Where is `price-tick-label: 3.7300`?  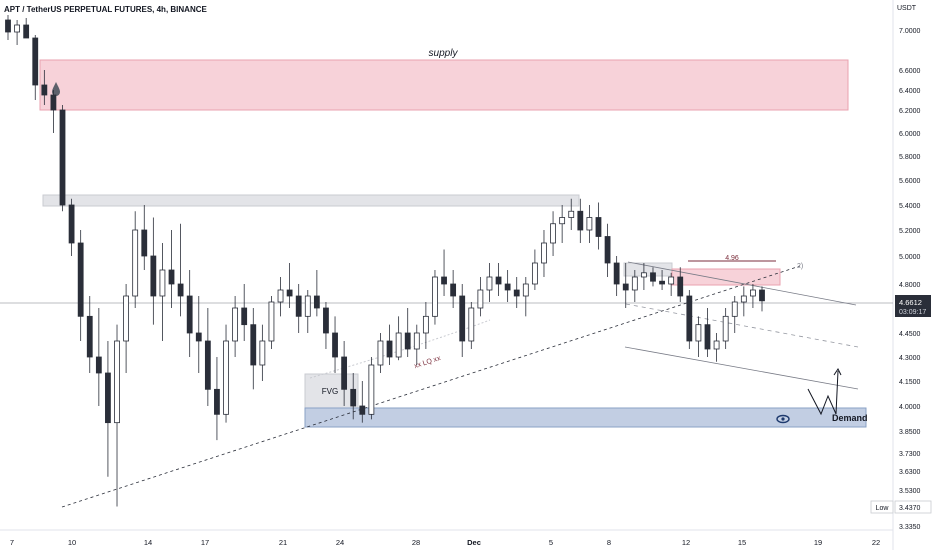 price-tick-label: 3.7300 is located at coordinates (910, 454).